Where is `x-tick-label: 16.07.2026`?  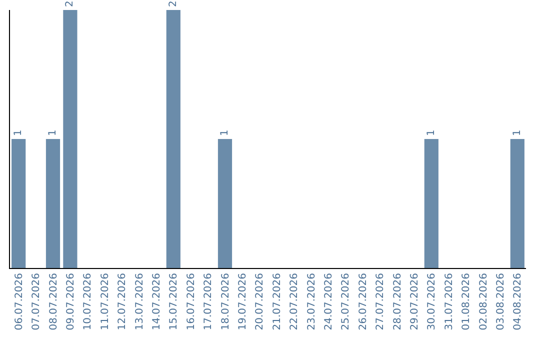 x-tick-label: 16.07.2026 is located at coordinates (191, 301).